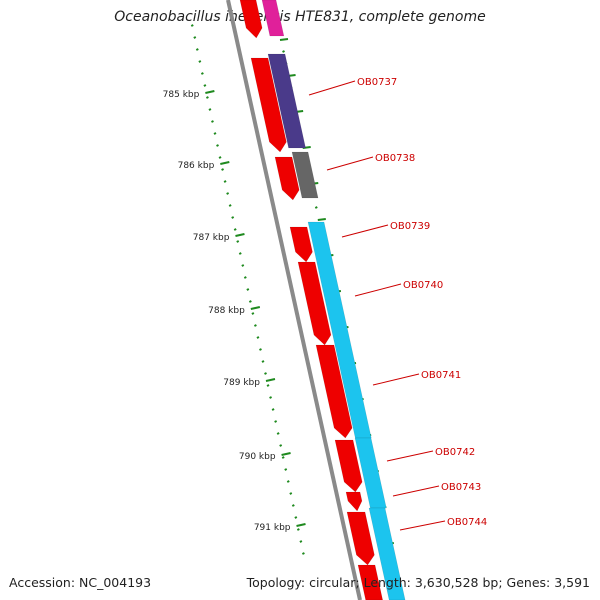  I want to click on gene-label: OB0743, so click(461, 487).